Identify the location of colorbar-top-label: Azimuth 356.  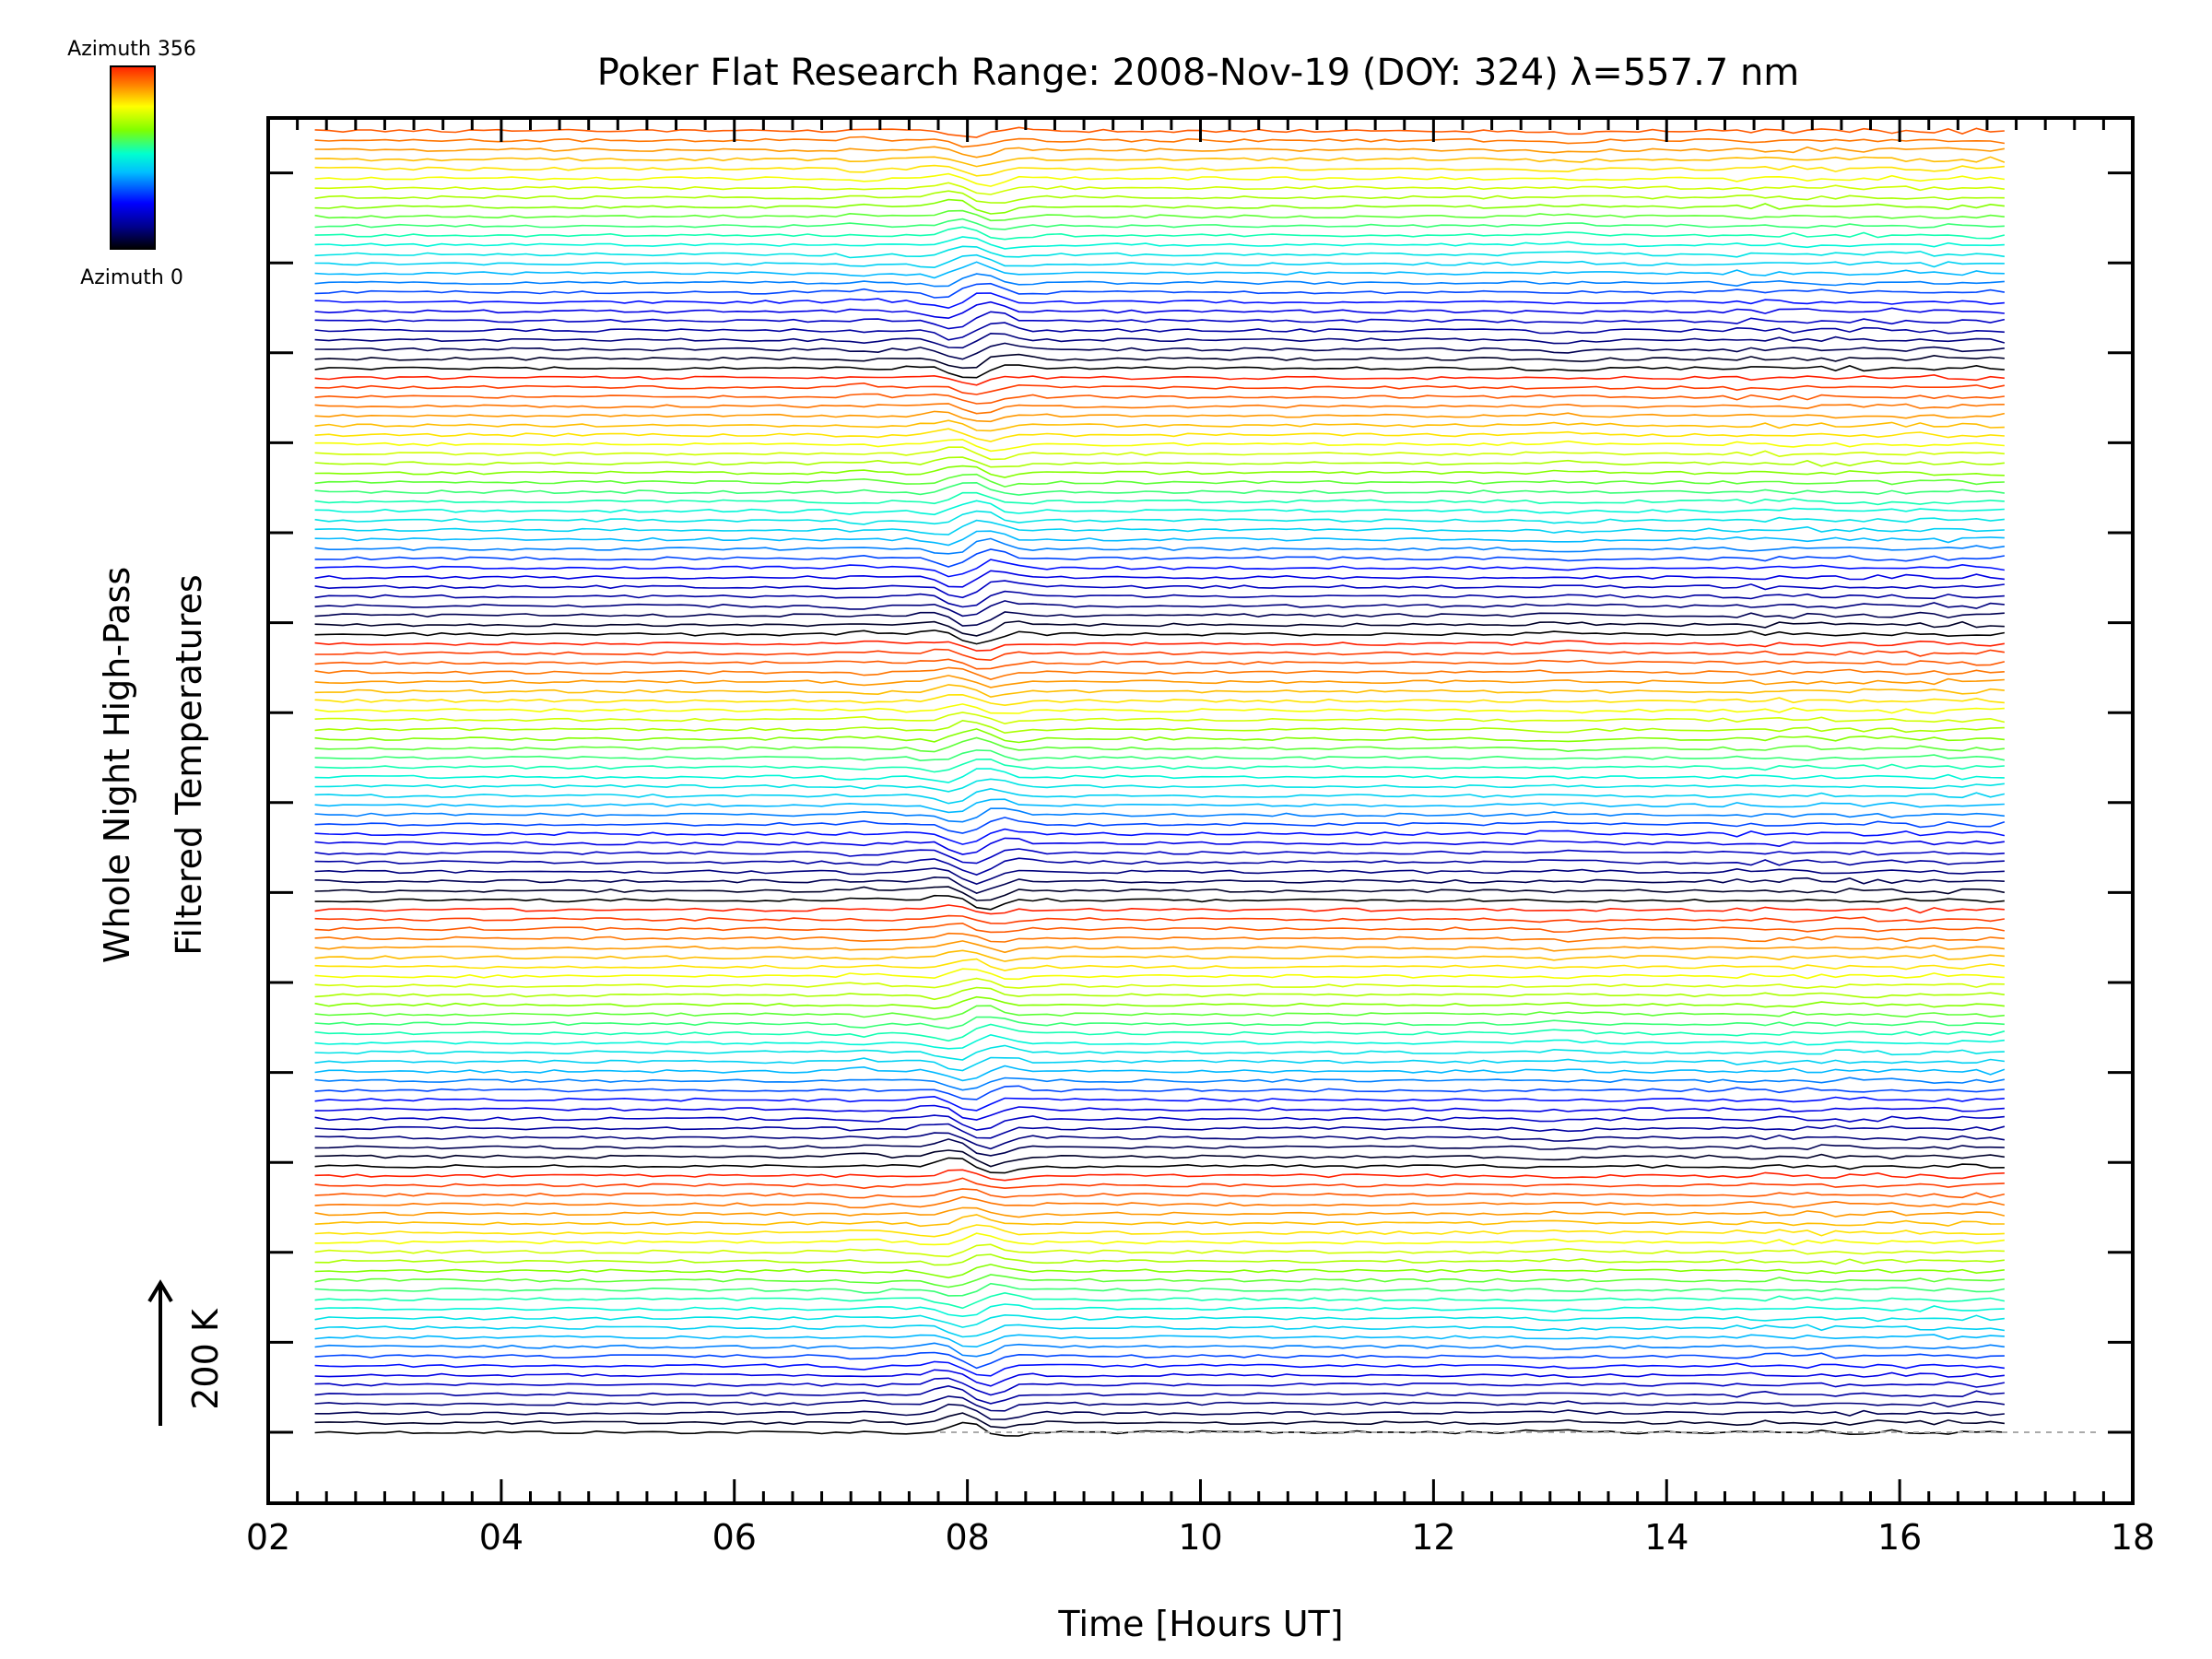
(131, 49).